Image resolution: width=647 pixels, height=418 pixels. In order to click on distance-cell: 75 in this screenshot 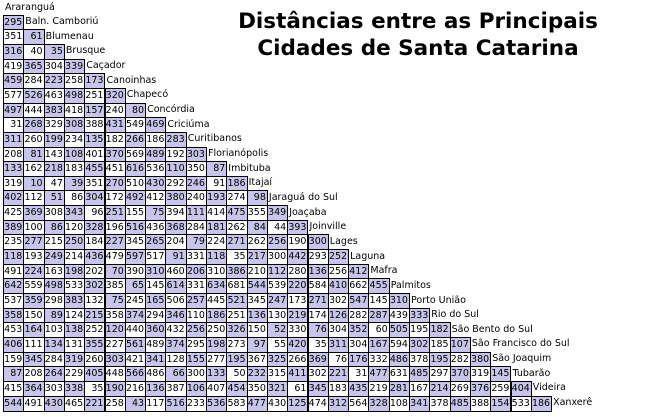, I will do `click(115, 301)`.